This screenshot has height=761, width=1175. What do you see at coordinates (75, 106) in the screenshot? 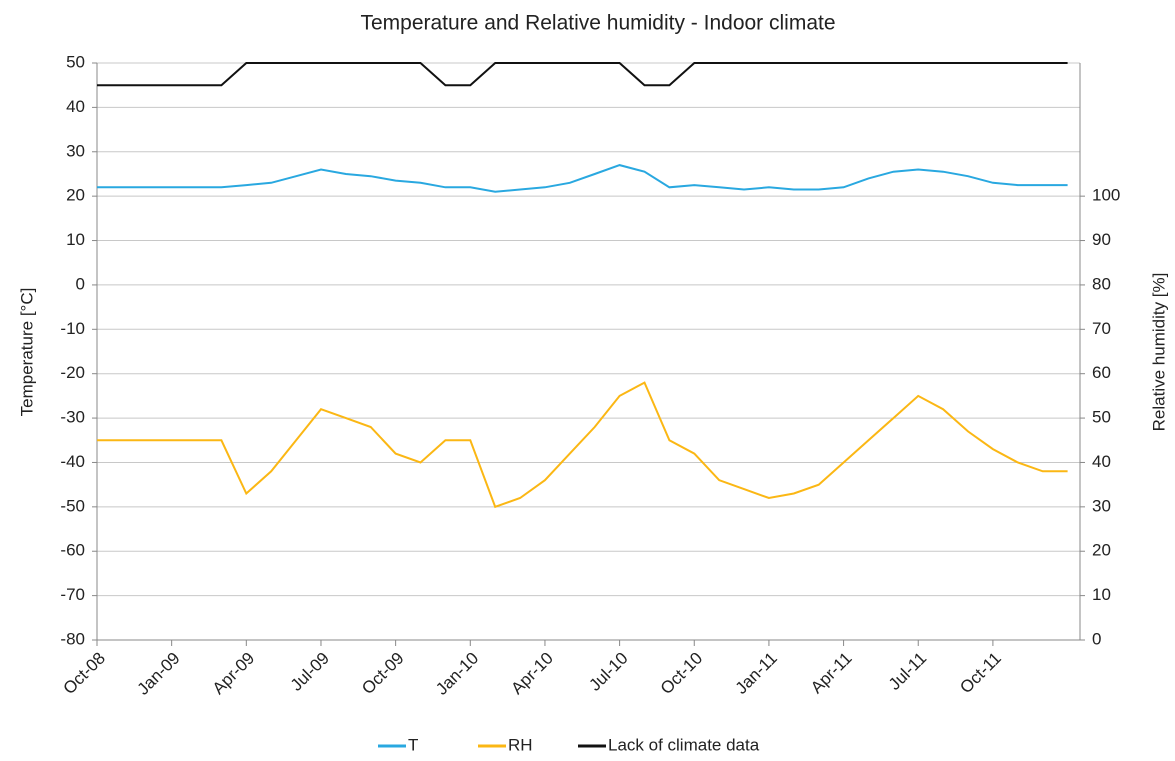
I see `y-tick-label: 40` at bounding box center [75, 106].